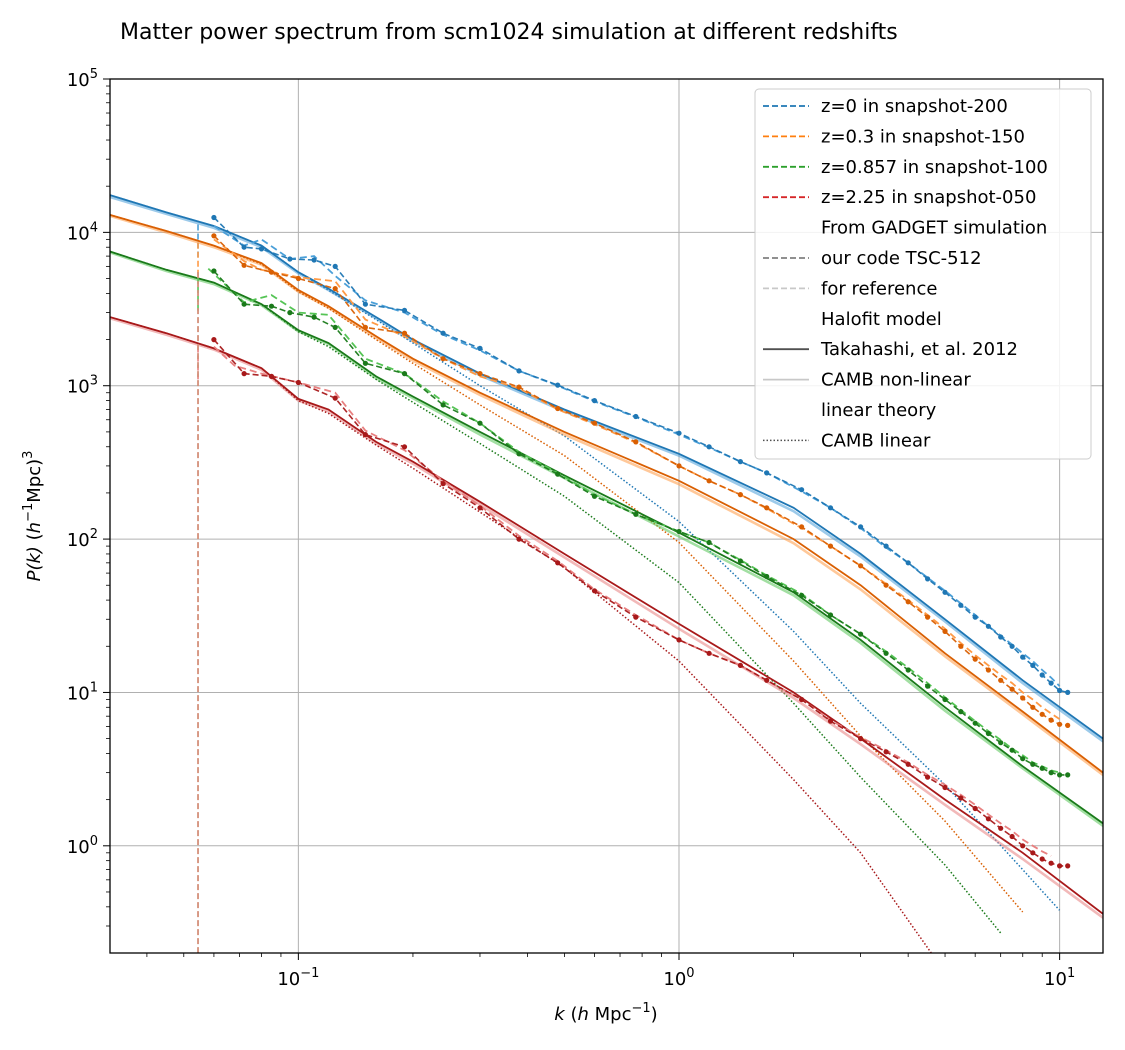  What do you see at coordinates (923, 274) in the screenshot?
I see `legend-box` at bounding box center [923, 274].